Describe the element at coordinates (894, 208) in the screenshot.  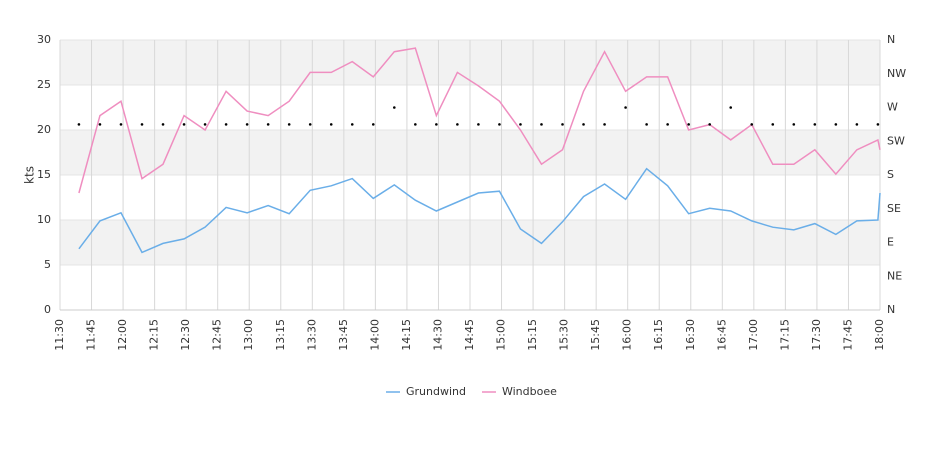
I see `y2-tick-label: SE` at that location.